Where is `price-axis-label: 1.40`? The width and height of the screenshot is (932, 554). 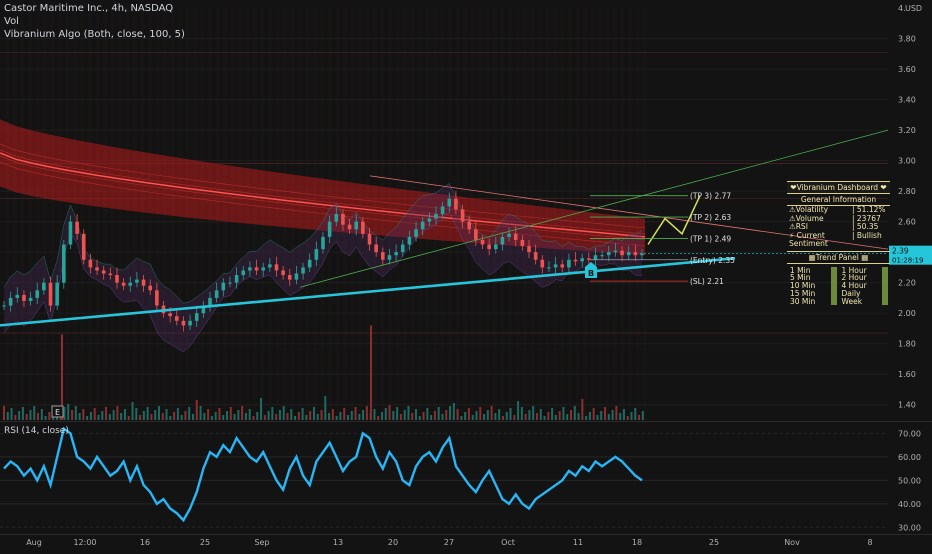
price-axis-label: 1.40 is located at coordinates (907, 405).